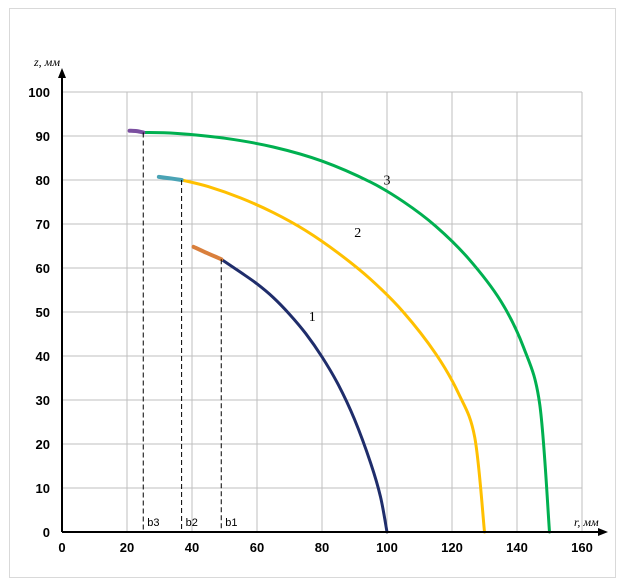  Describe the element at coordinates (61, 547) in the screenshot. I see `x-tick-label: 0` at that location.